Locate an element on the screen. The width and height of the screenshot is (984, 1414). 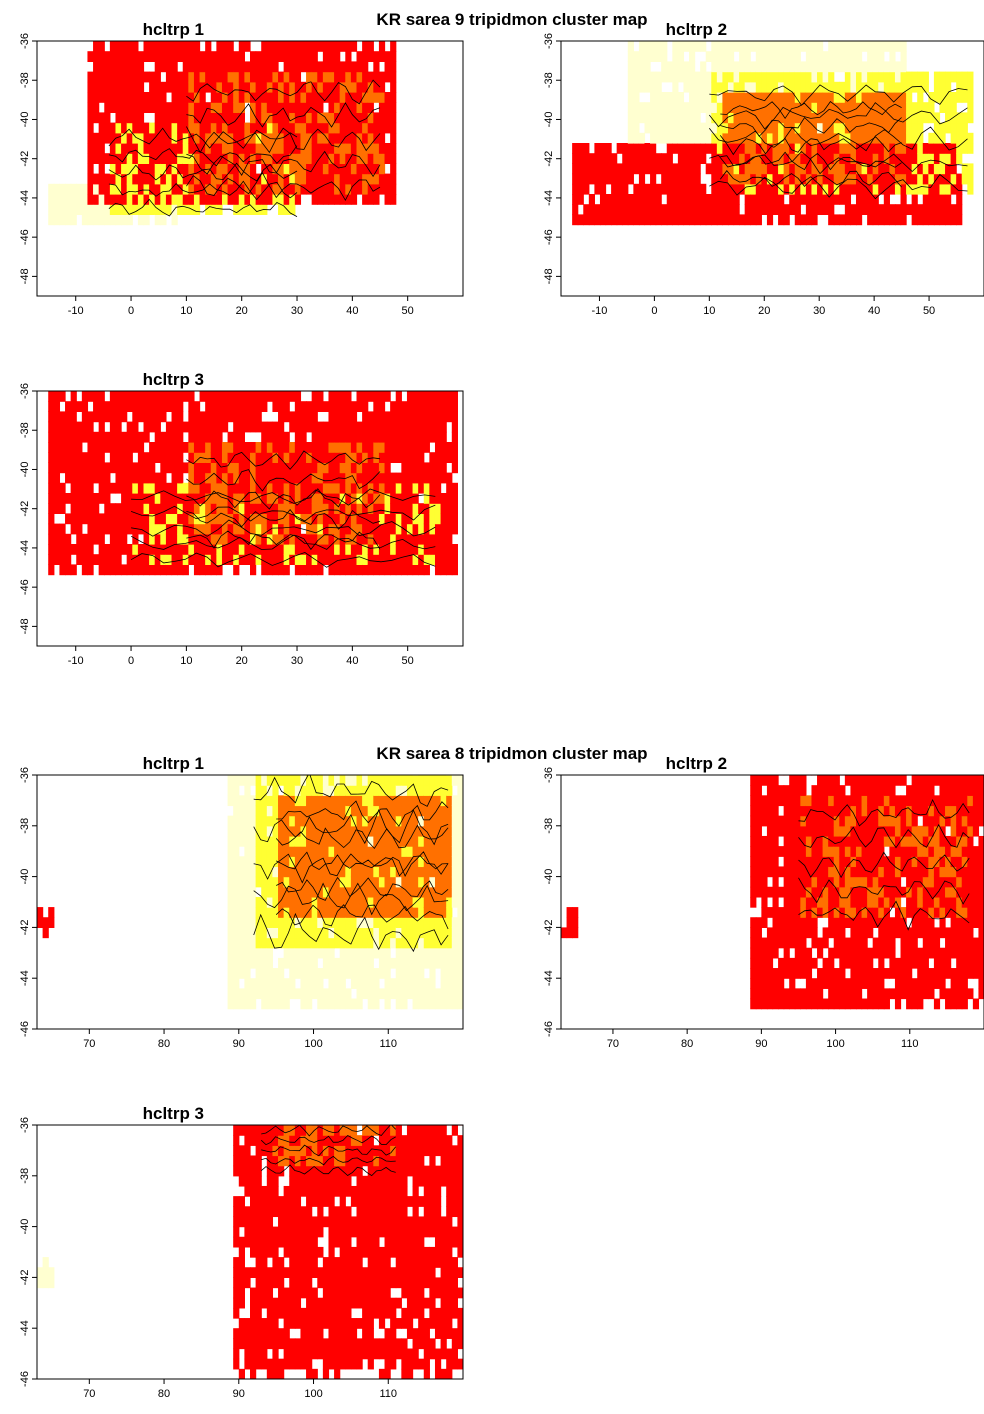
y-tick-label: -48 is located at coordinates (549, 276).